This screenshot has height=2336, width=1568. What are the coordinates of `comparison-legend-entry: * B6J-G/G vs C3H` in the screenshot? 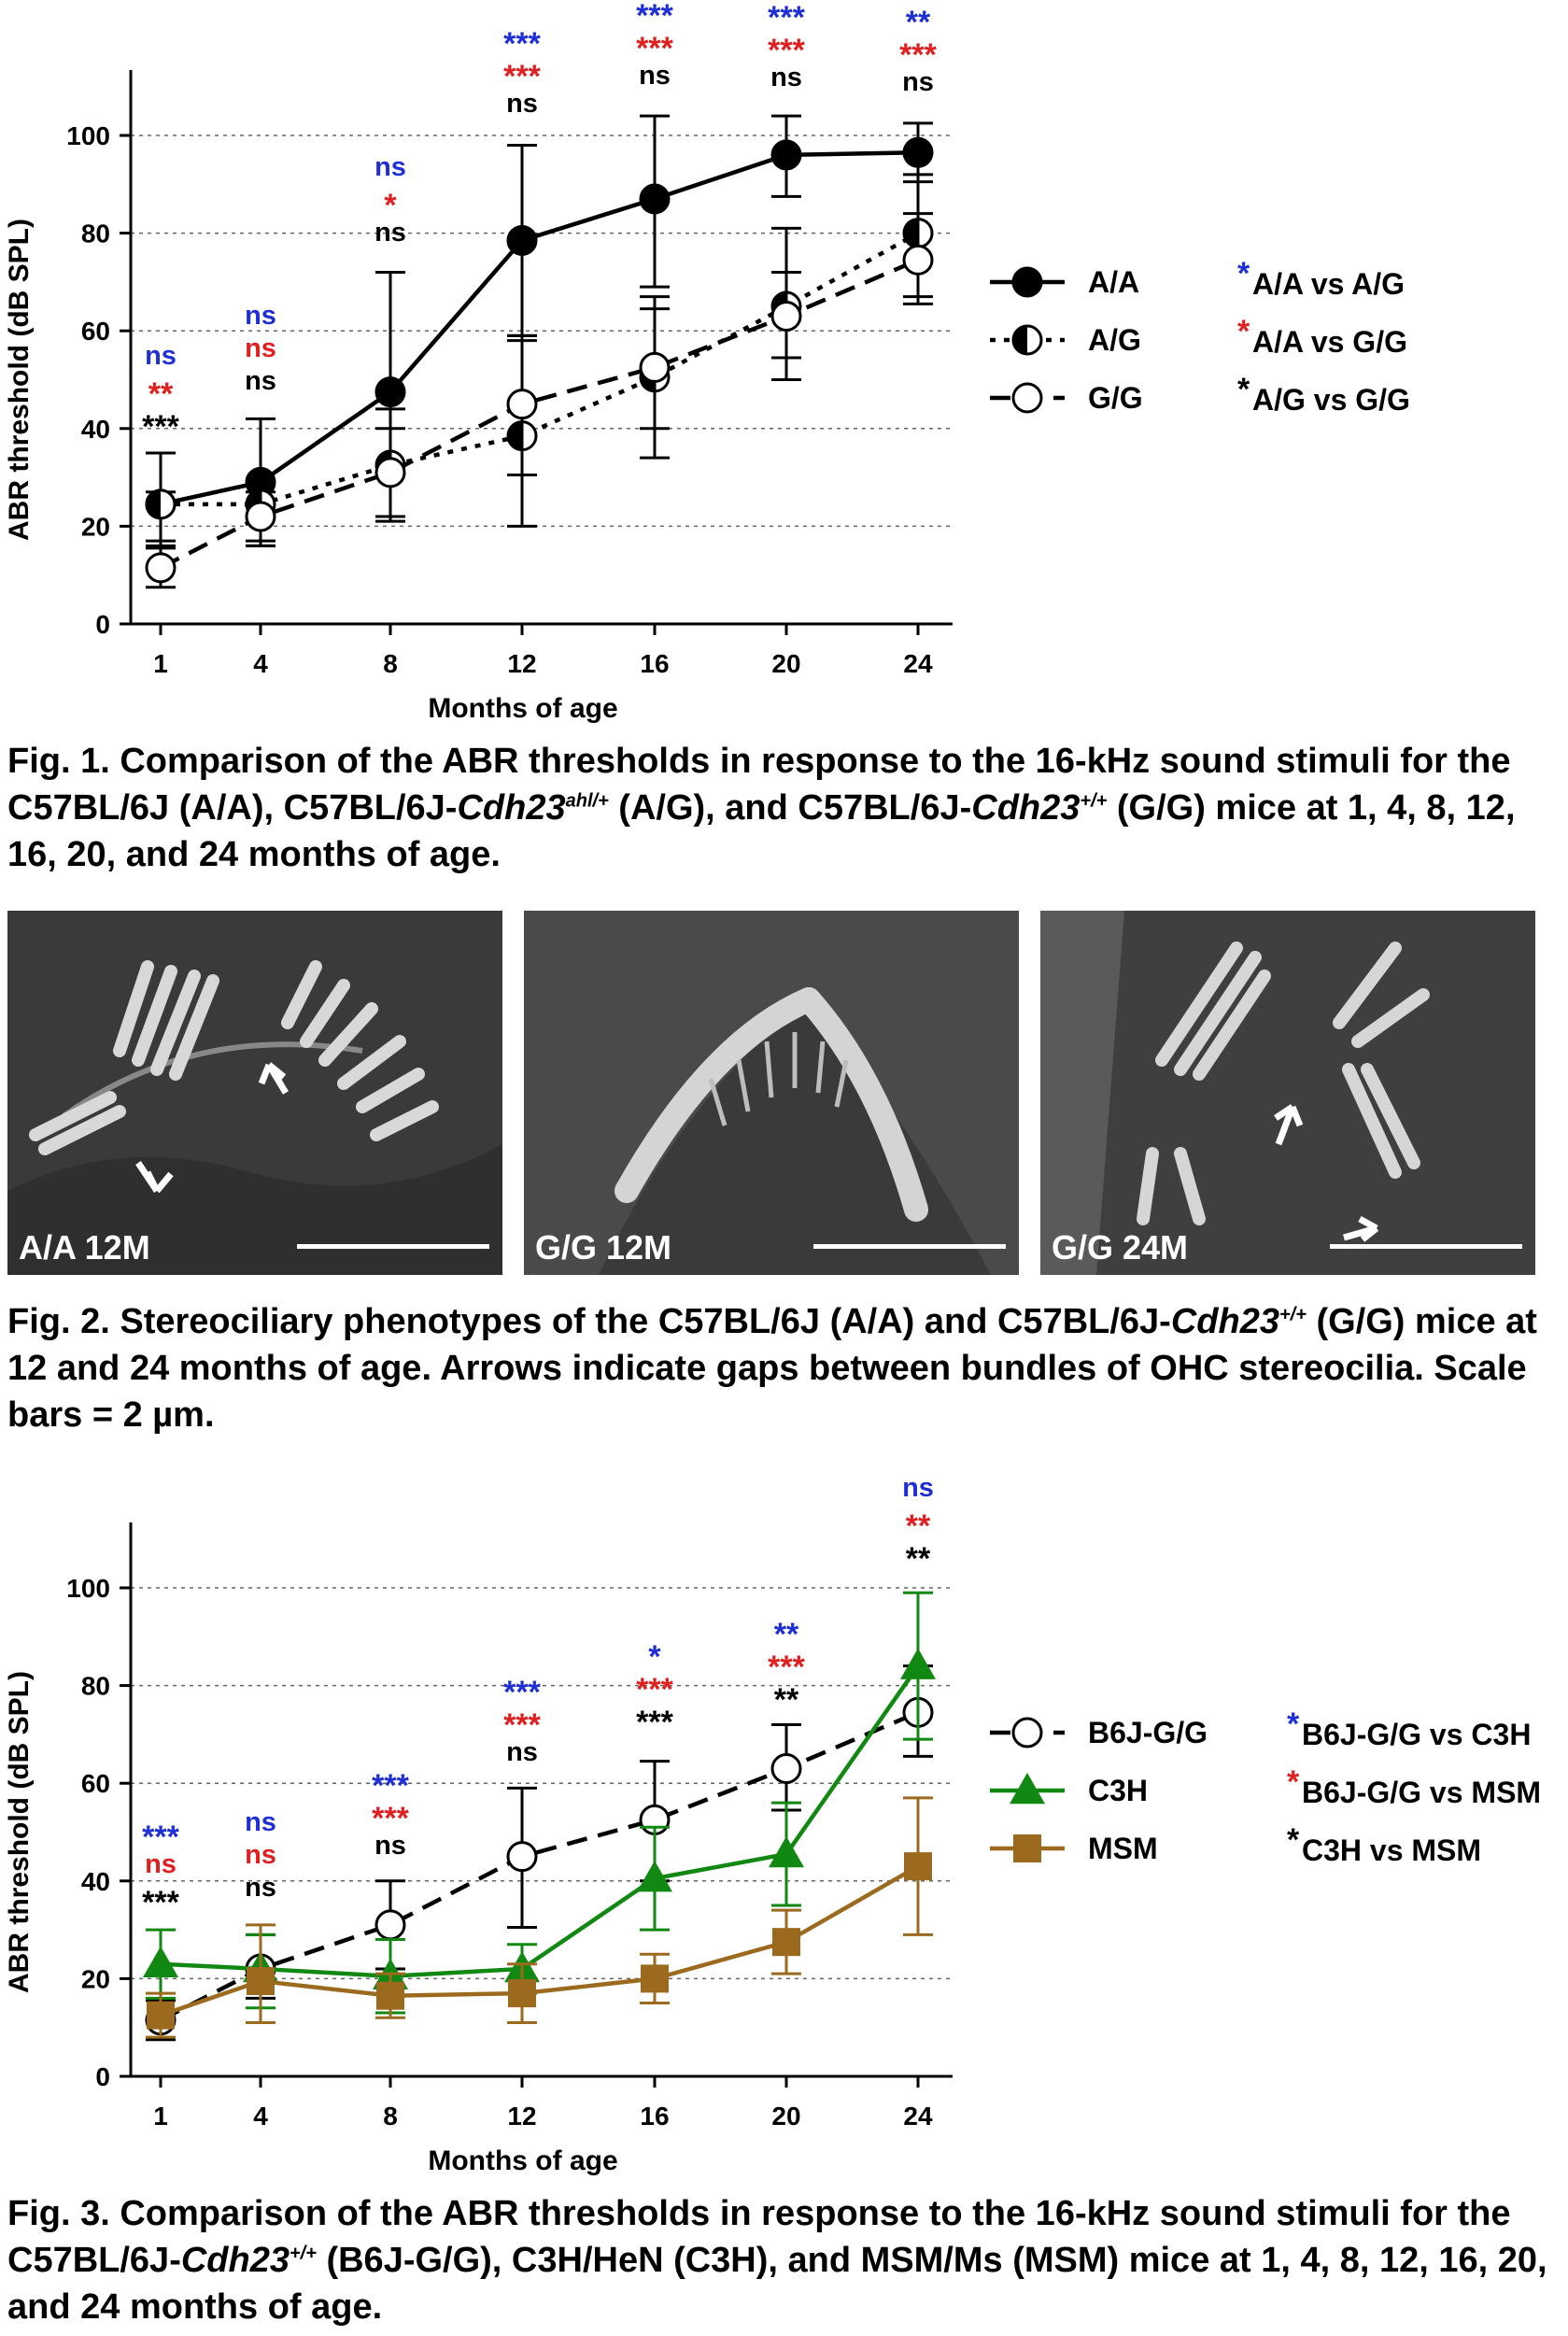 It's located at (1409, 1728).